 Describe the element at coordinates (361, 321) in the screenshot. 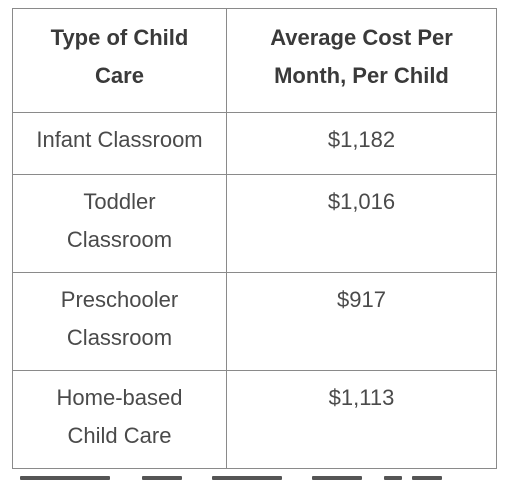

I see `average-cost-cell: $917` at that location.